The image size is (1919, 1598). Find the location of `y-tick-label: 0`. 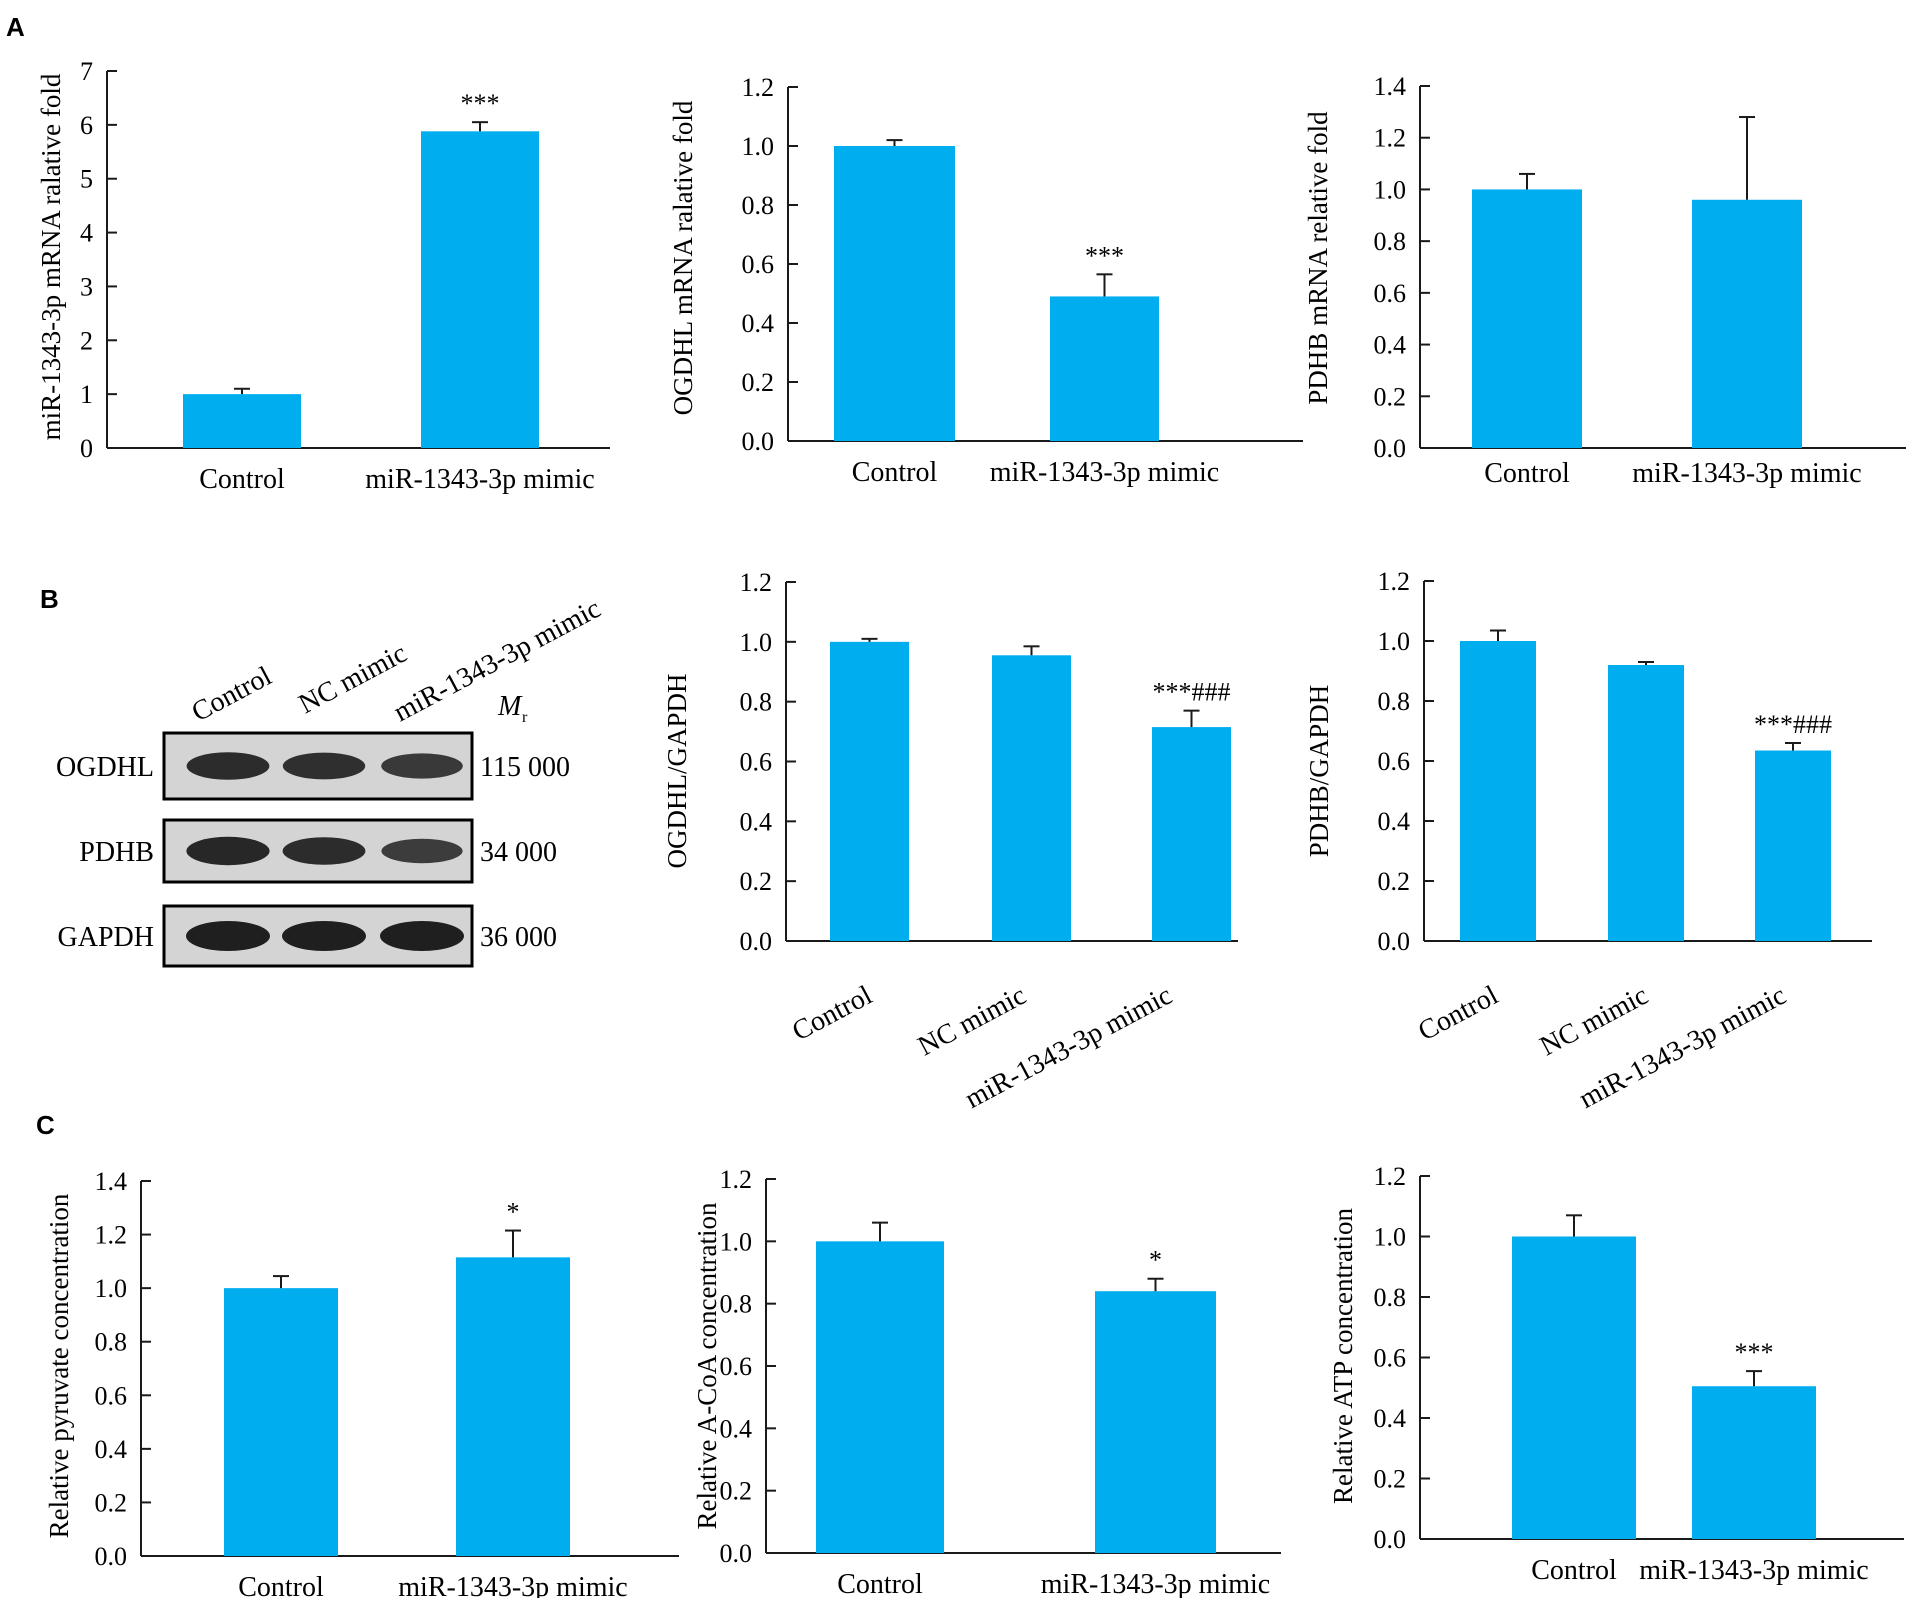

y-tick-label: 0 is located at coordinates (86, 448).